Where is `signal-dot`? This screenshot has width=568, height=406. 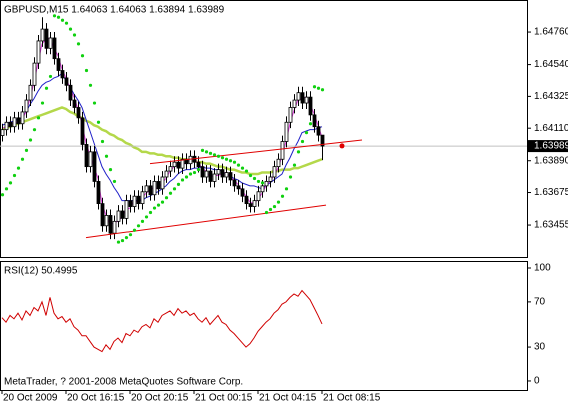 signal-dot is located at coordinates (342, 146).